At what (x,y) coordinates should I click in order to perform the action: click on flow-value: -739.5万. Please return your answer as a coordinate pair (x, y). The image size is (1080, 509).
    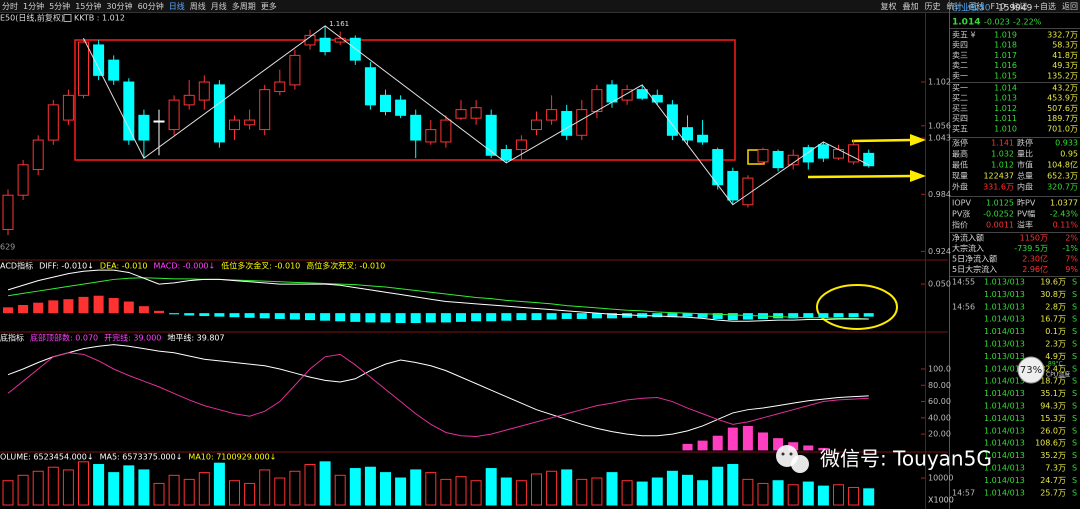
    Looking at the image, I should click on (1031, 248).